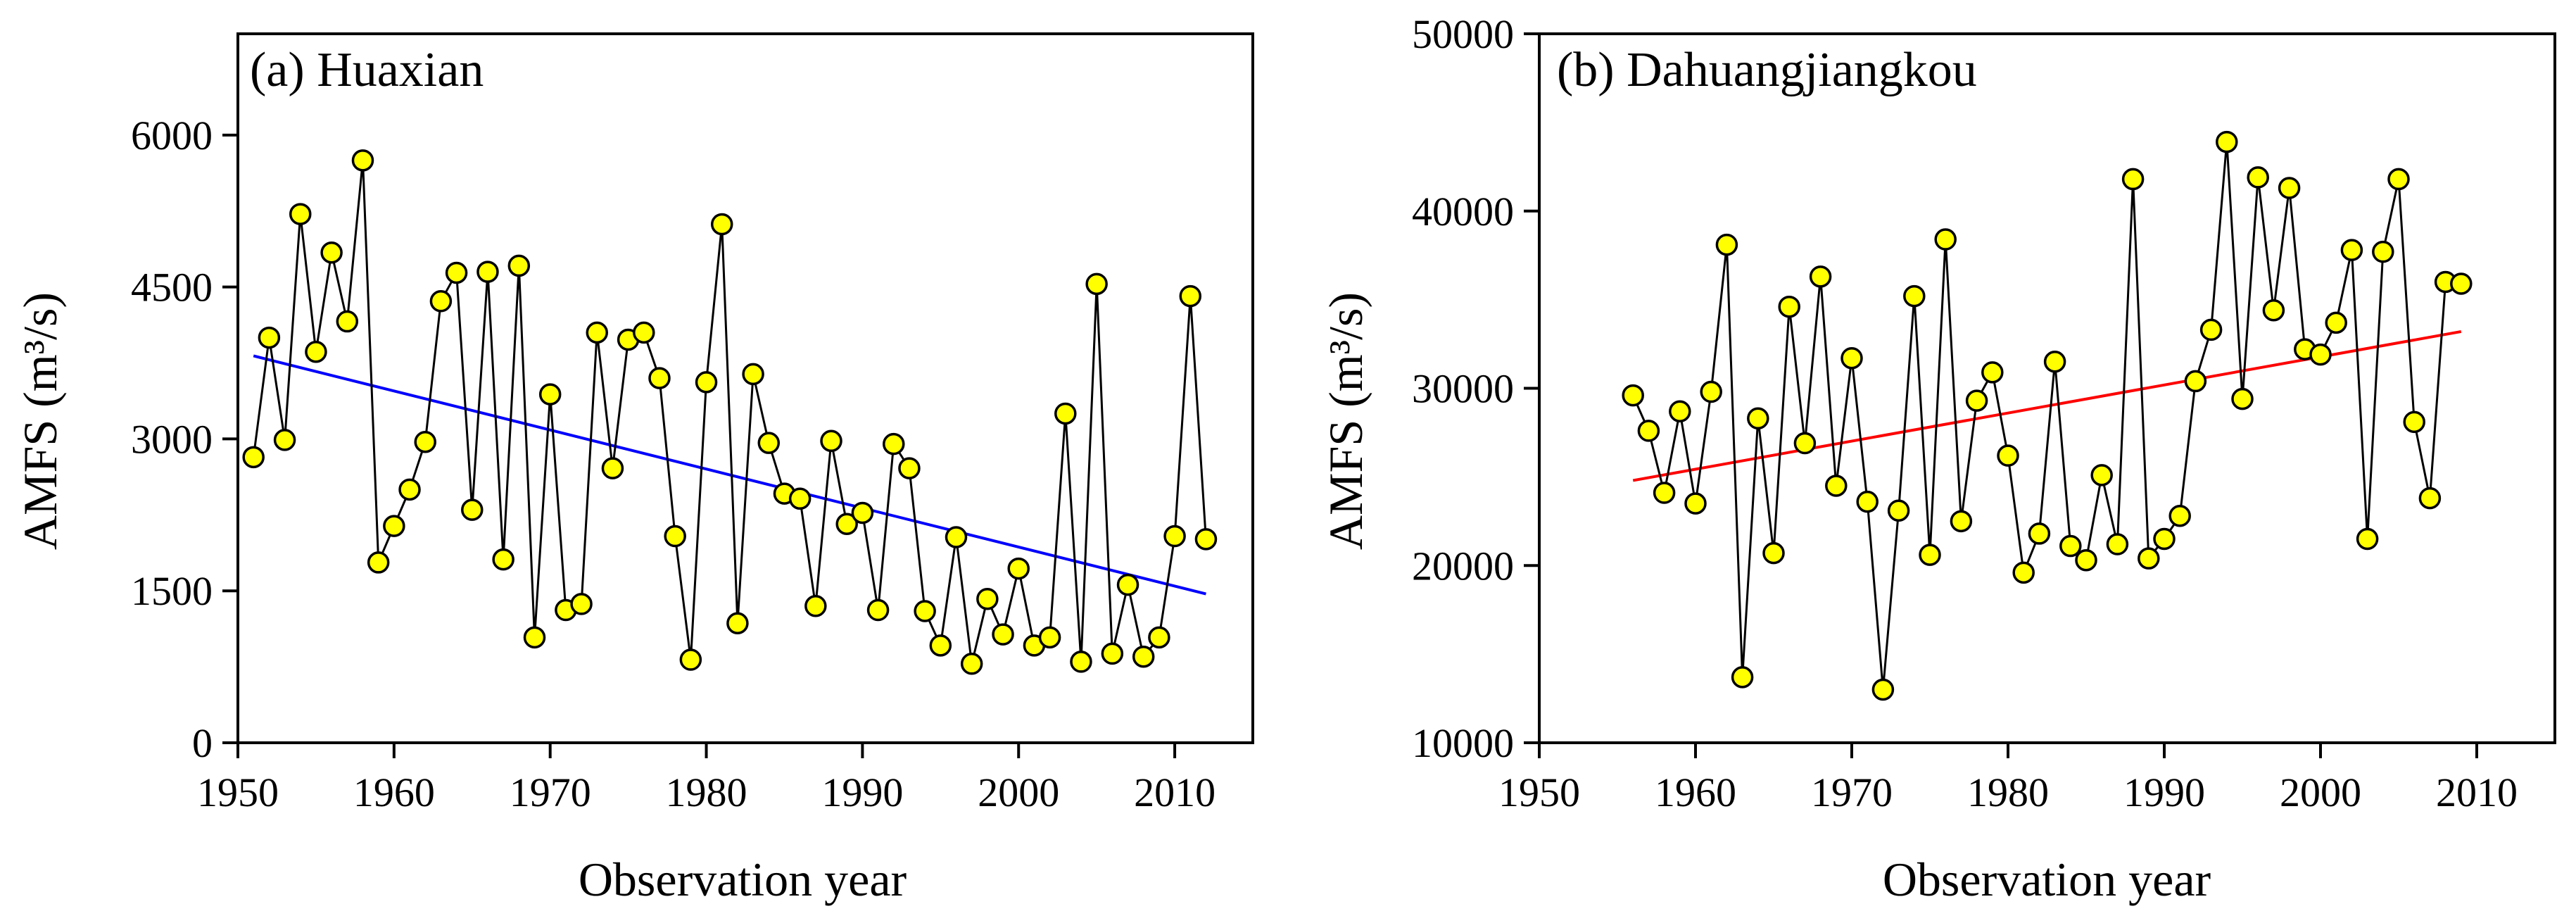 This screenshot has height=923, width=2576. Describe the element at coordinates (172, 287) in the screenshot. I see `panel-a-y-tick-label: 4500` at that location.